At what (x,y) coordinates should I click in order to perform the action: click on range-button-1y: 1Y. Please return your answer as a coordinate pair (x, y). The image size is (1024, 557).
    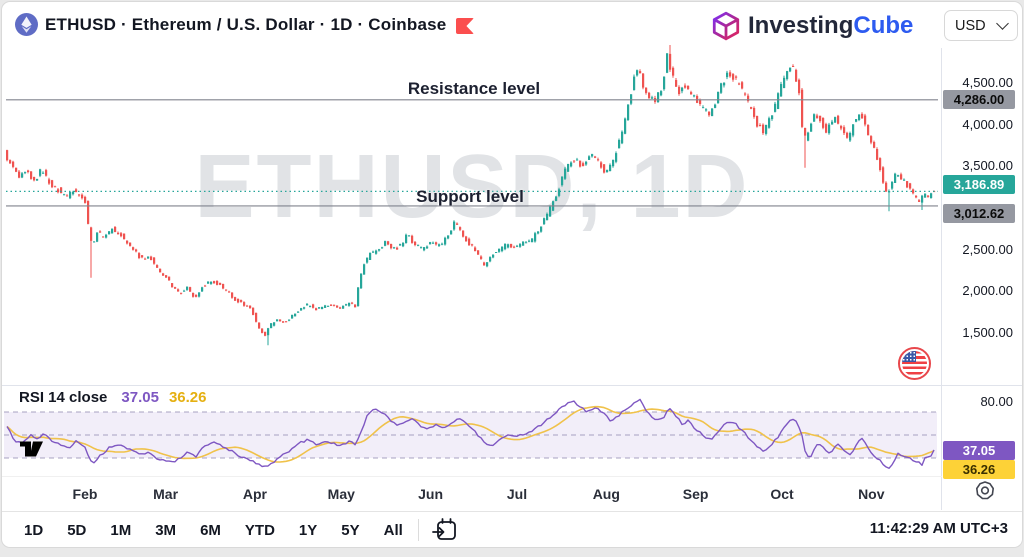
    Looking at the image, I should click on (308, 530).